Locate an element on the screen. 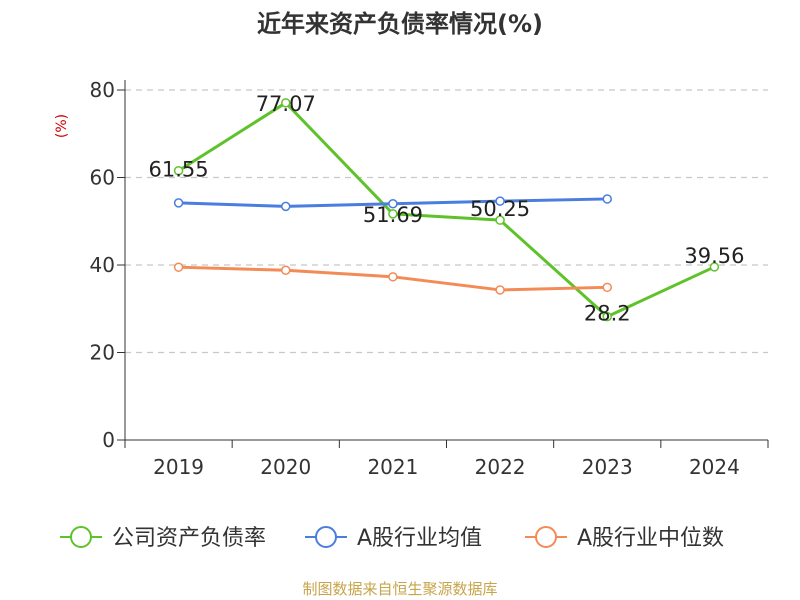 The image size is (800, 600). legend-label: A股行业中位数 is located at coordinates (650, 538).